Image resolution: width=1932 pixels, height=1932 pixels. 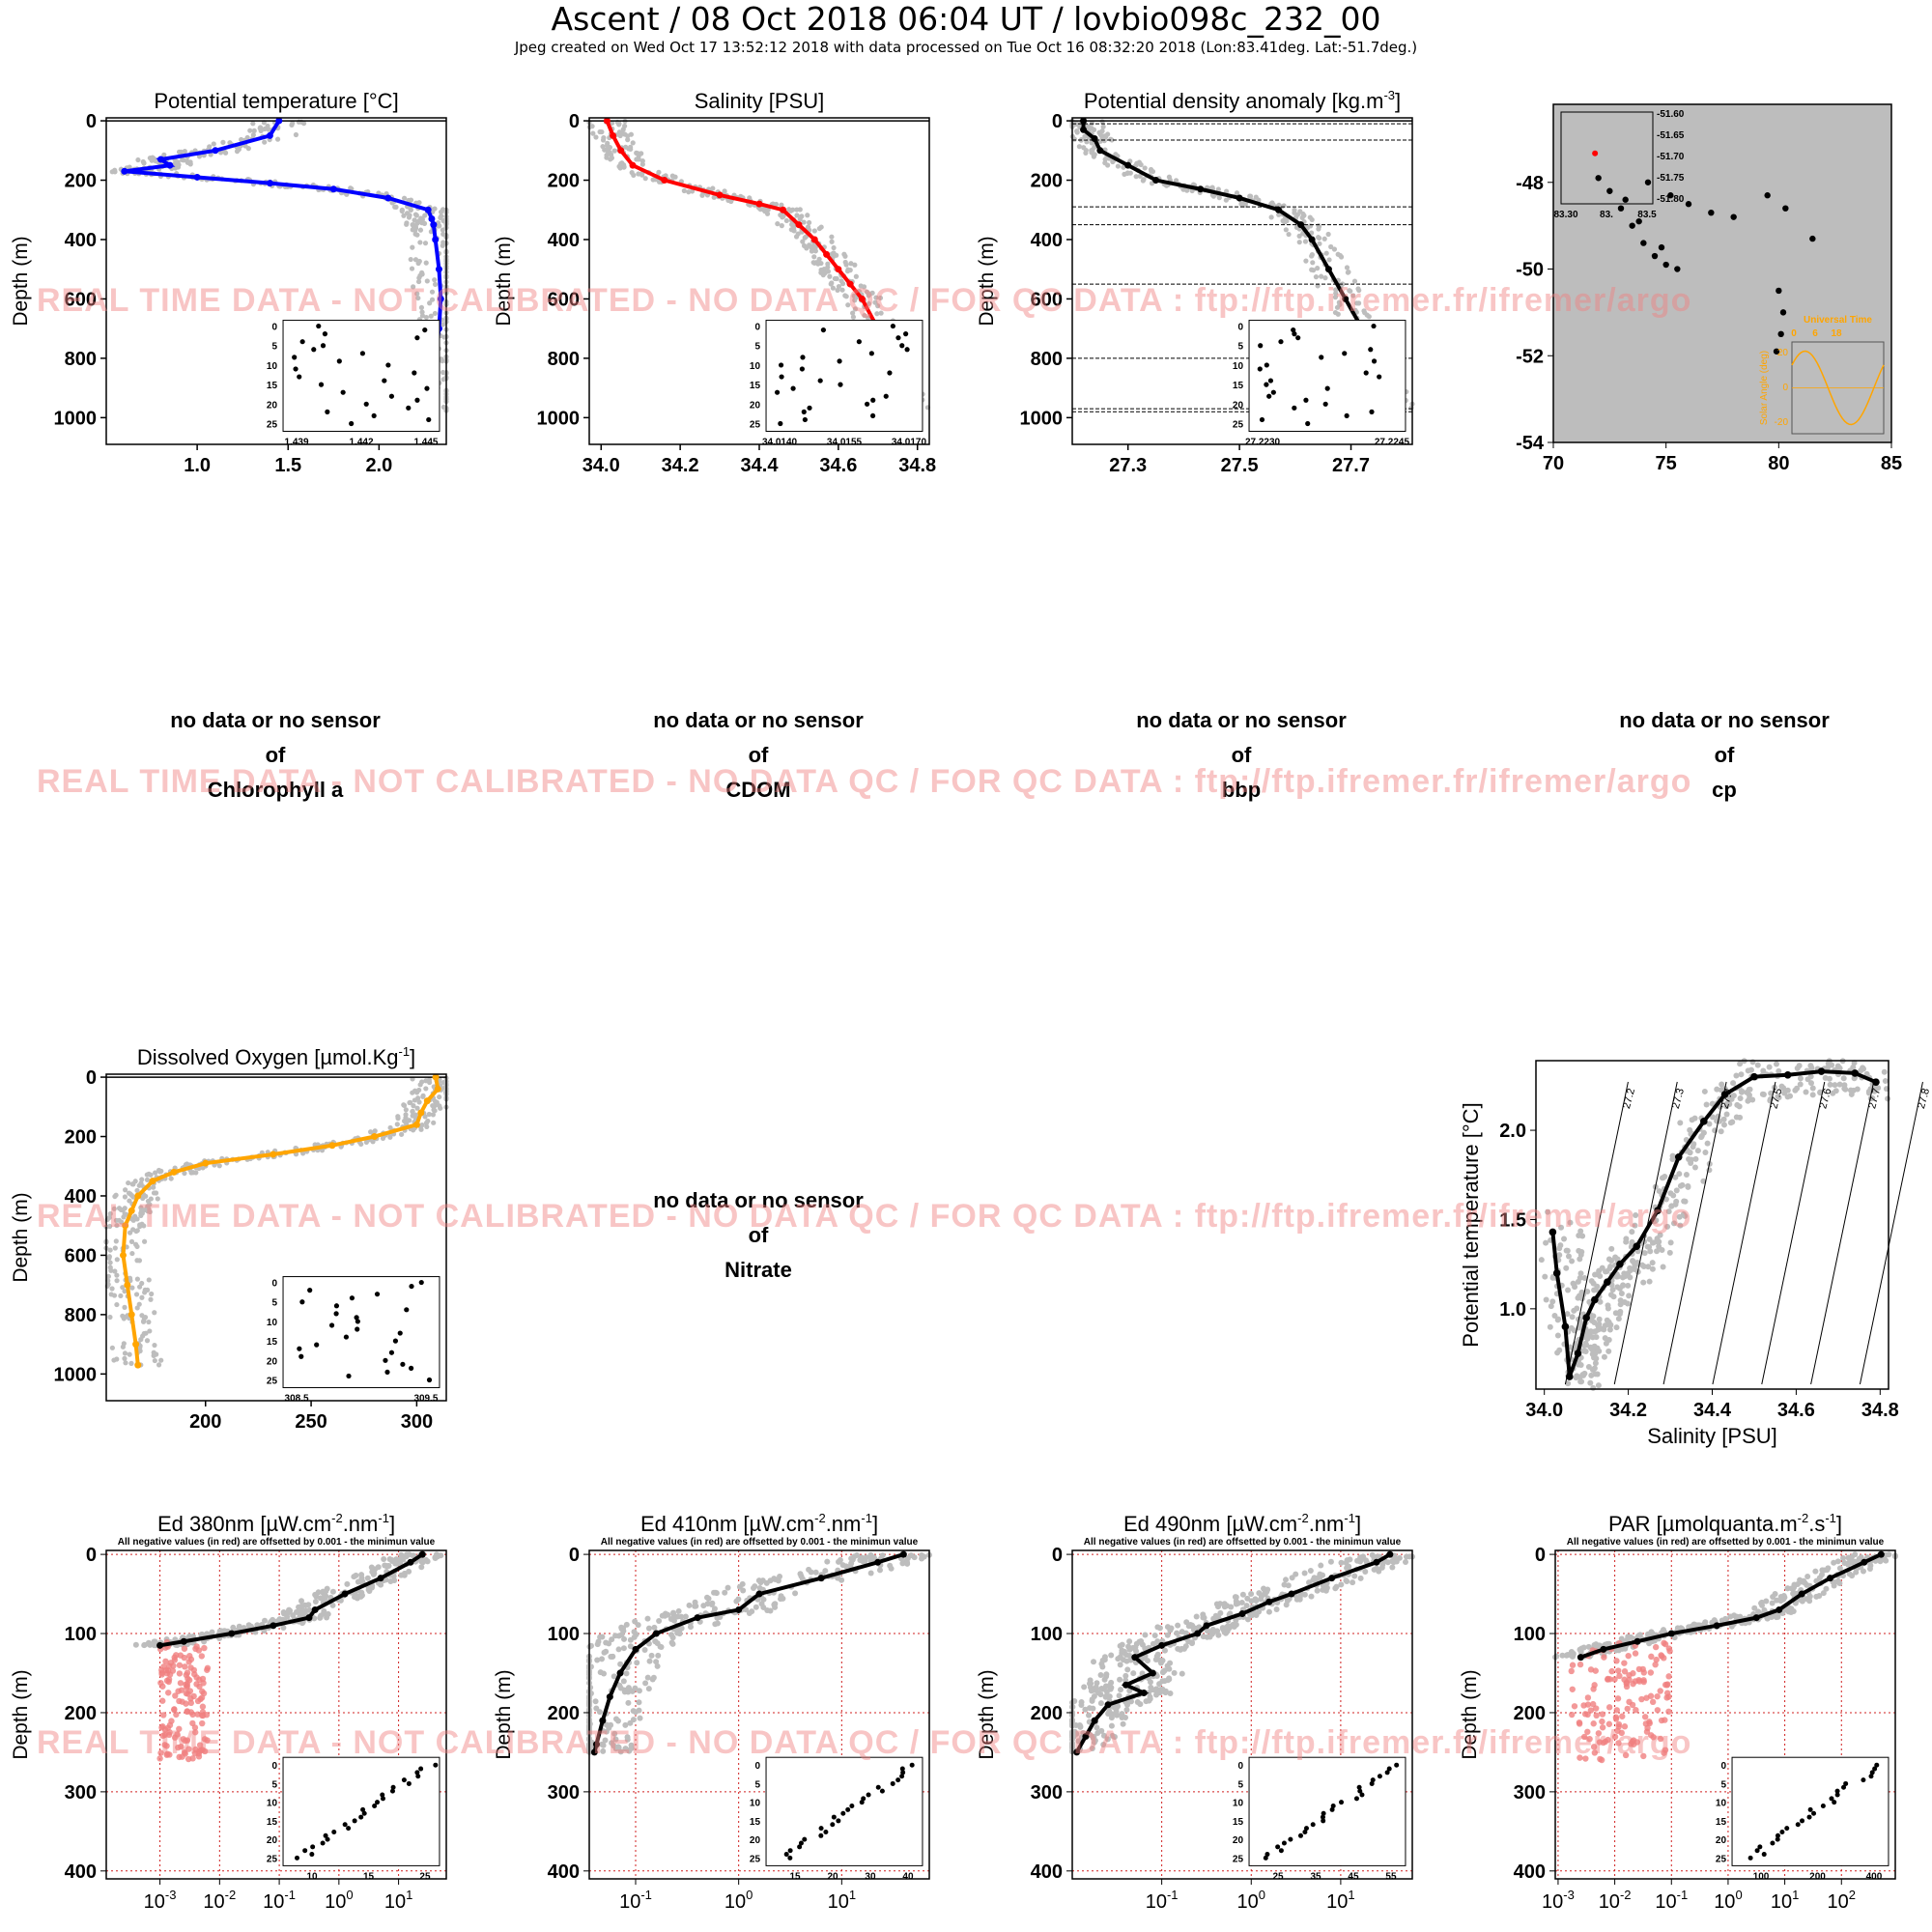 I want to click on inset-y-label: 10, so click(x=1238, y=366).